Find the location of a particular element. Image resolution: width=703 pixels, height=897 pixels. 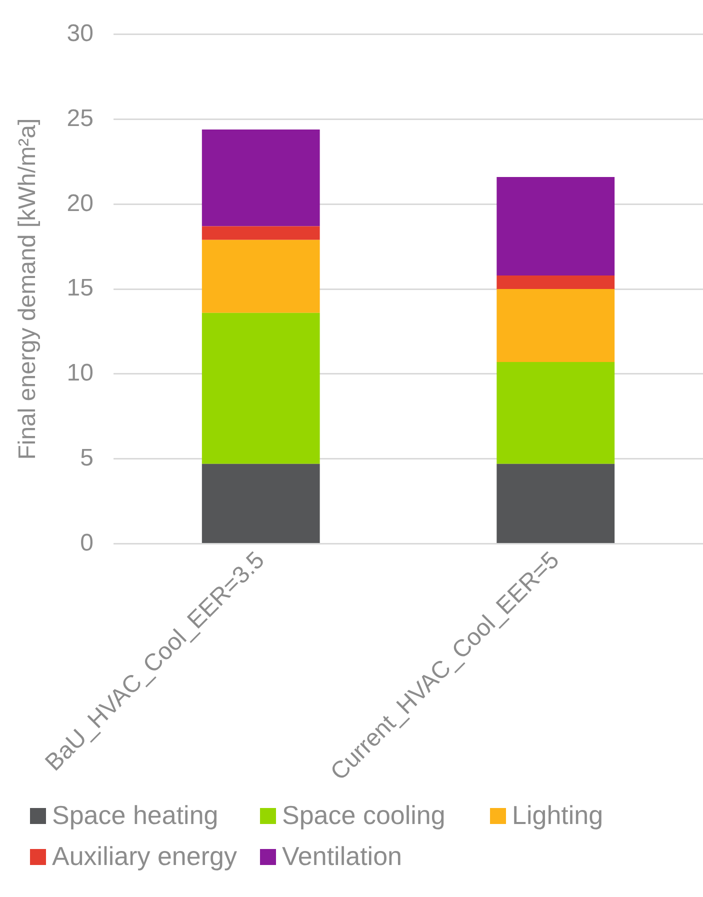

y-tick-label: 25 is located at coordinates (80, 118).